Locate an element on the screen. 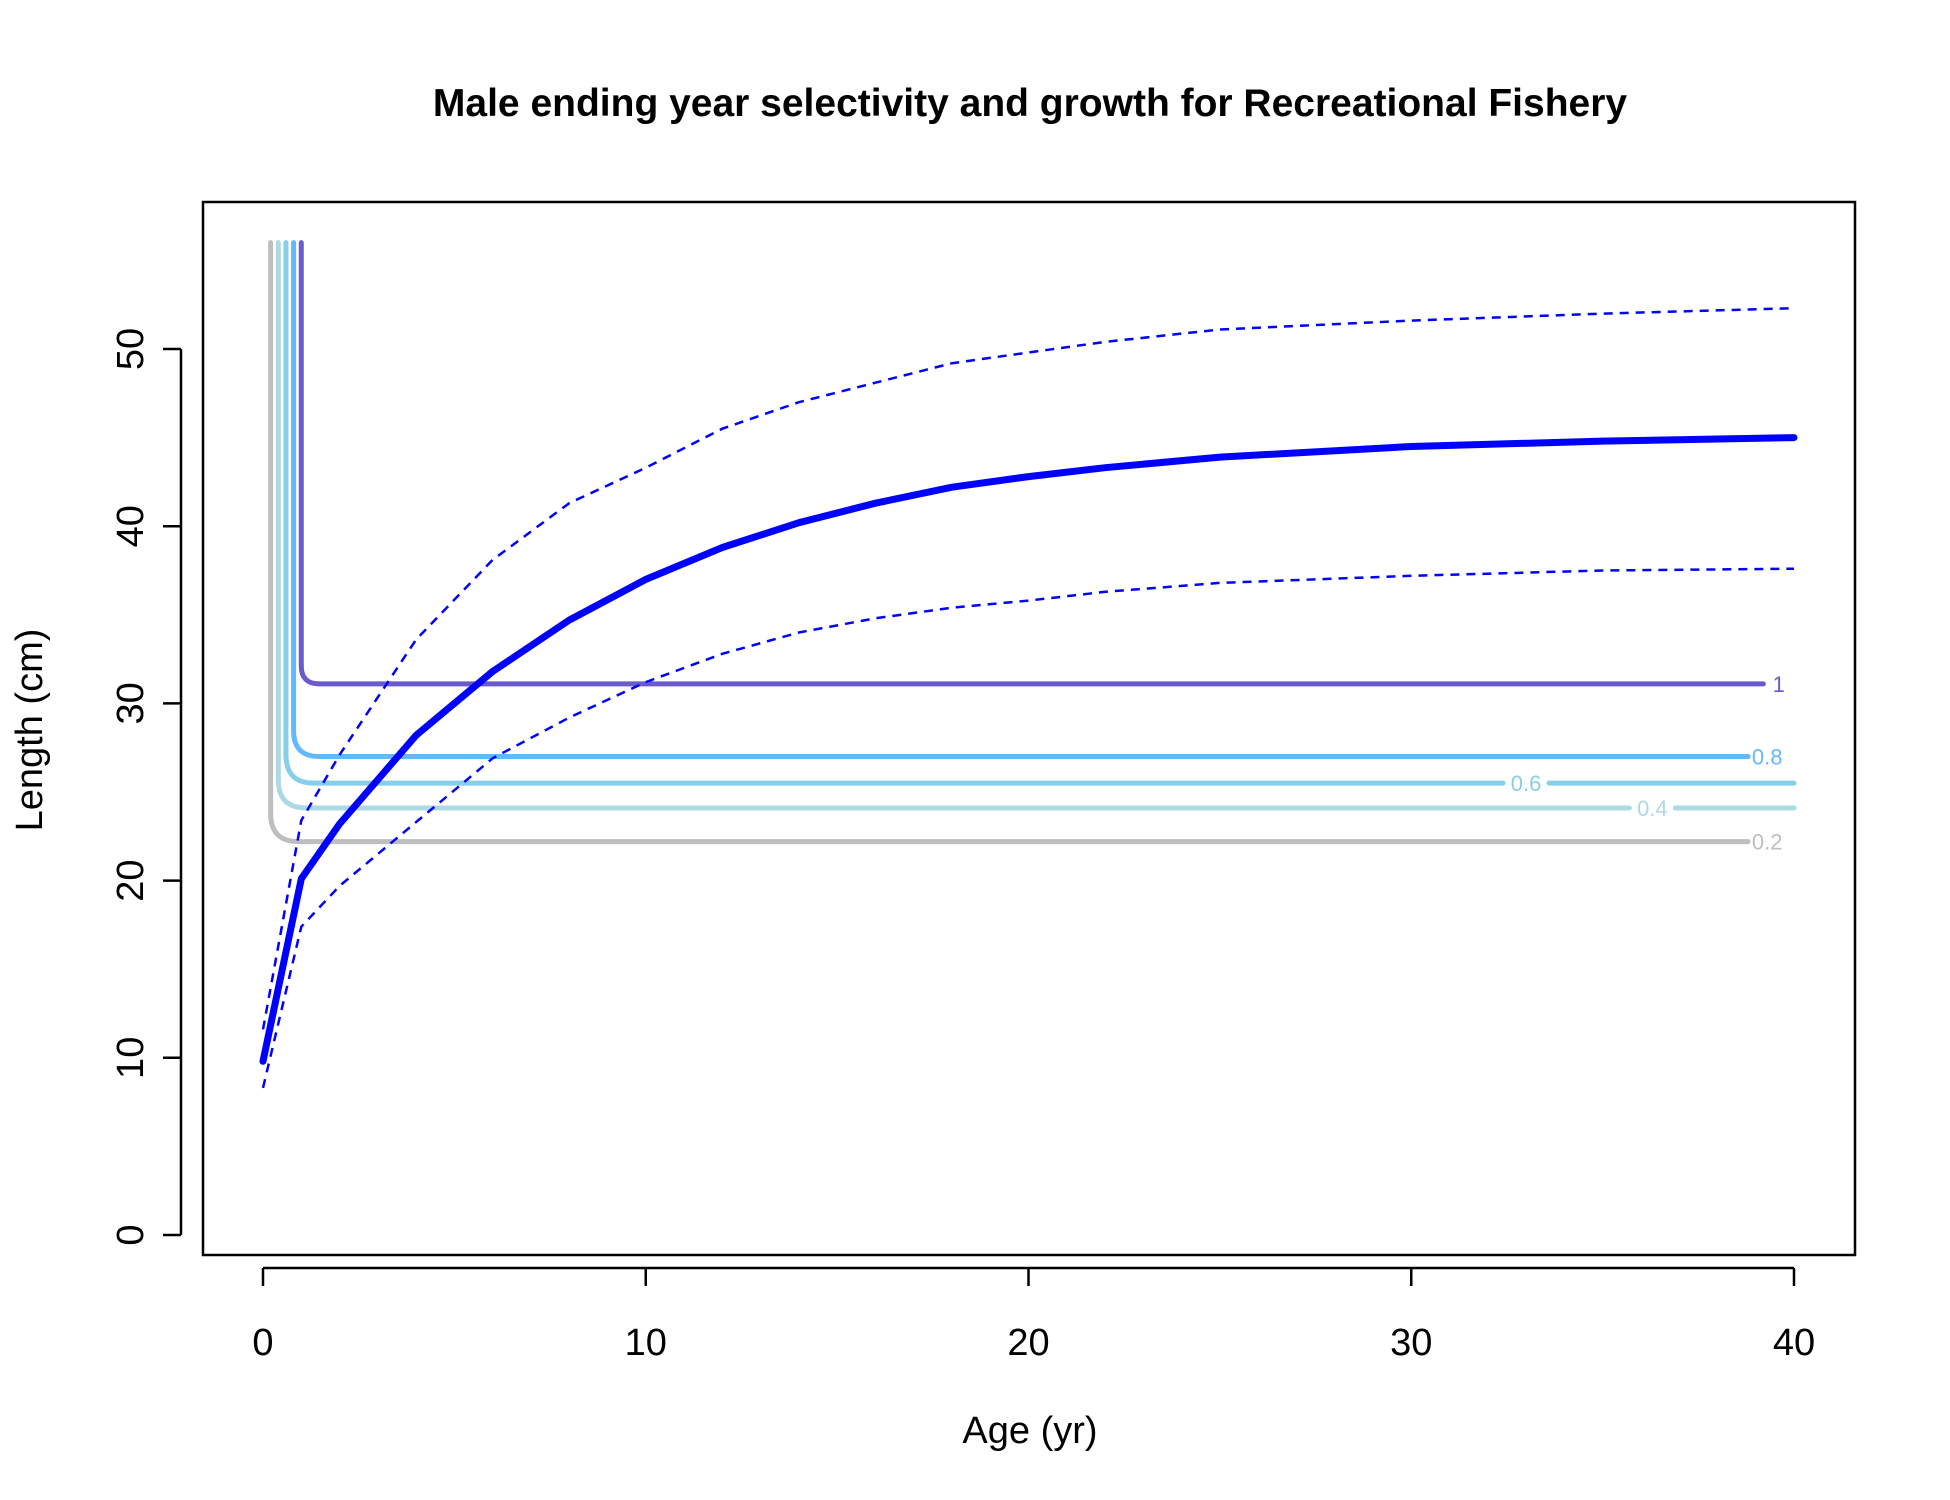  x-axis: 0 10 20 30 40 is located at coordinates (1033, 1315).